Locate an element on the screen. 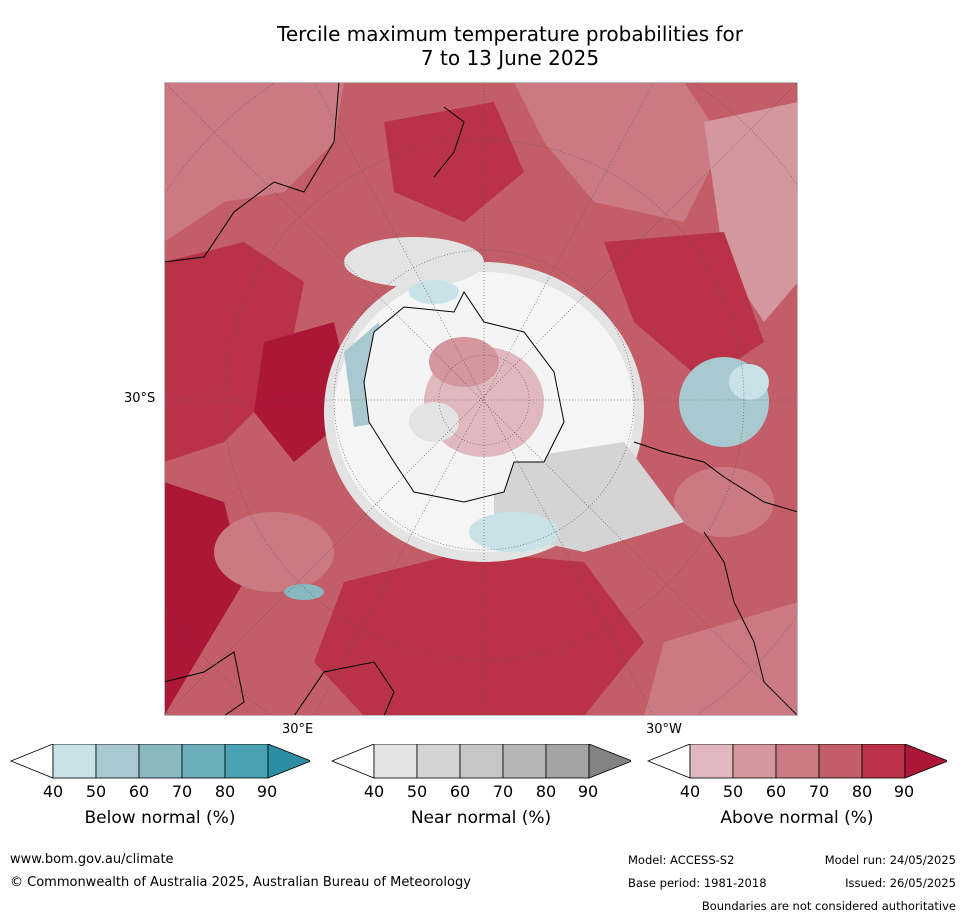 The height and width of the screenshot is (919, 965). above-tick: 50 is located at coordinates (733, 791).